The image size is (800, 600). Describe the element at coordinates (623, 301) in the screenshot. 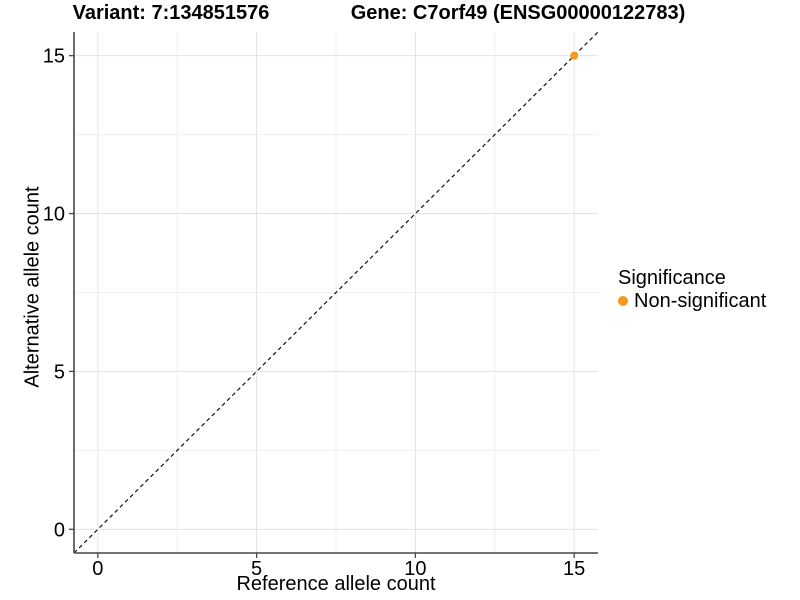

I see `legend-point-icon` at that location.